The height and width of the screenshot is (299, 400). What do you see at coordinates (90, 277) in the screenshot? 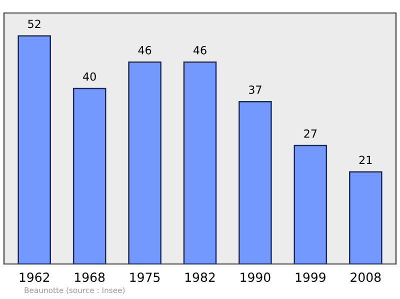
I see `x-tick-label: 1968` at bounding box center [90, 277].